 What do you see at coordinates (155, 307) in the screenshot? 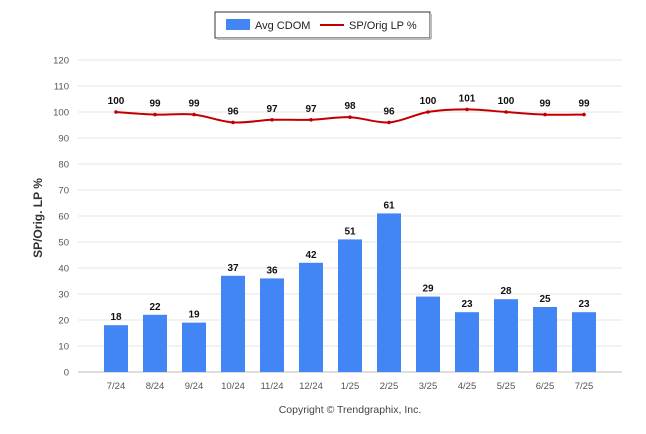
I see `bar-data-label: 22` at bounding box center [155, 307].